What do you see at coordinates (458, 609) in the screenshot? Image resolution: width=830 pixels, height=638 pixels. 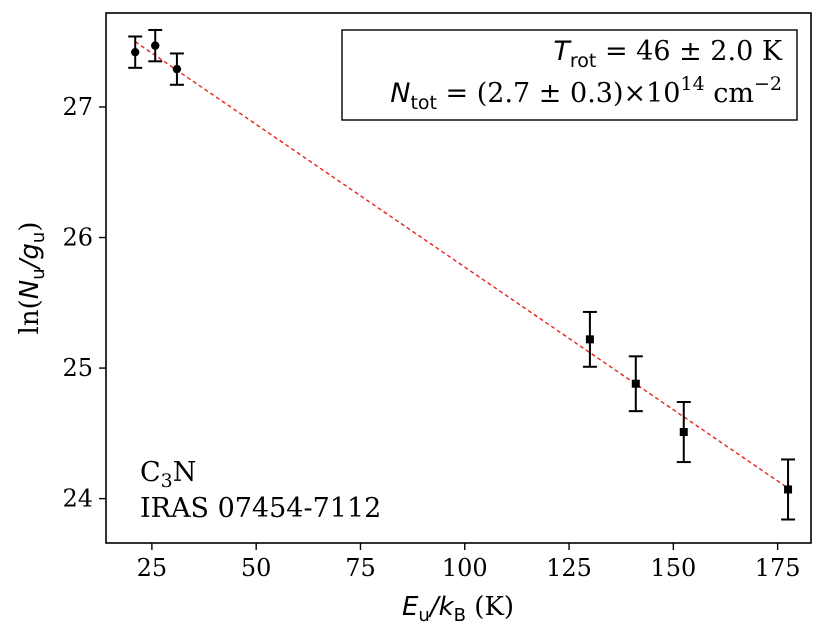 I see `x-axis-label: Eu/kB (K)` at bounding box center [458, 609].